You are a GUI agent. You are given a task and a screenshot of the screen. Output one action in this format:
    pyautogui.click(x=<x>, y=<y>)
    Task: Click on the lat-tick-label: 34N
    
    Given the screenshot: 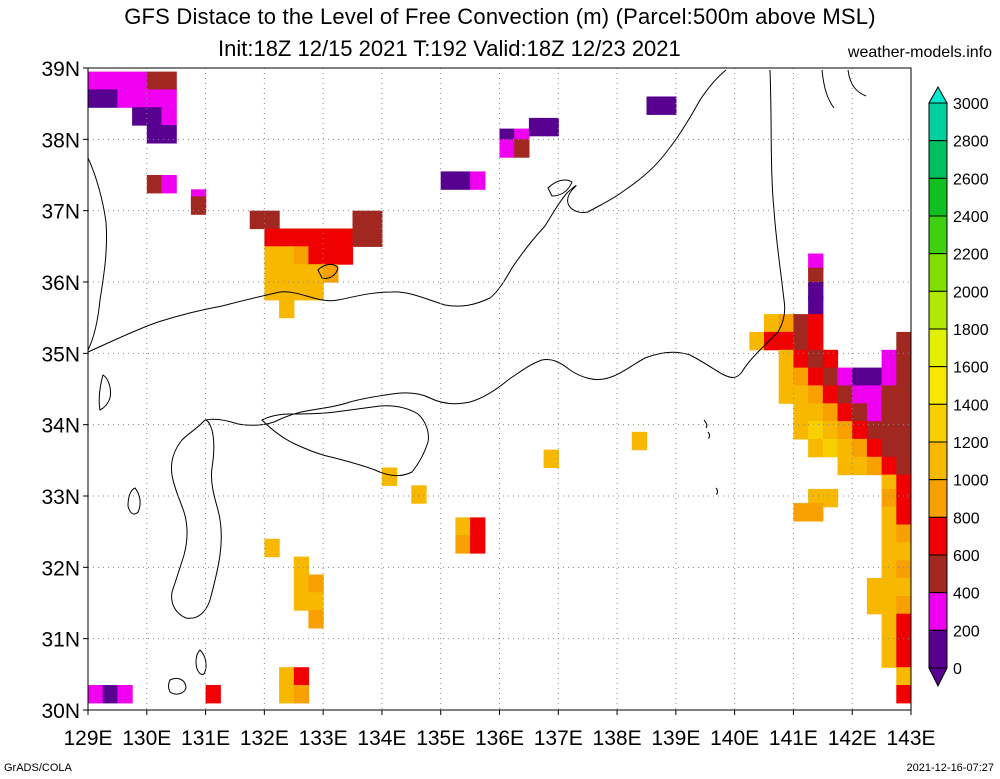 What is the action you would take?
    pyautogui.click(x=60, y=426)
    